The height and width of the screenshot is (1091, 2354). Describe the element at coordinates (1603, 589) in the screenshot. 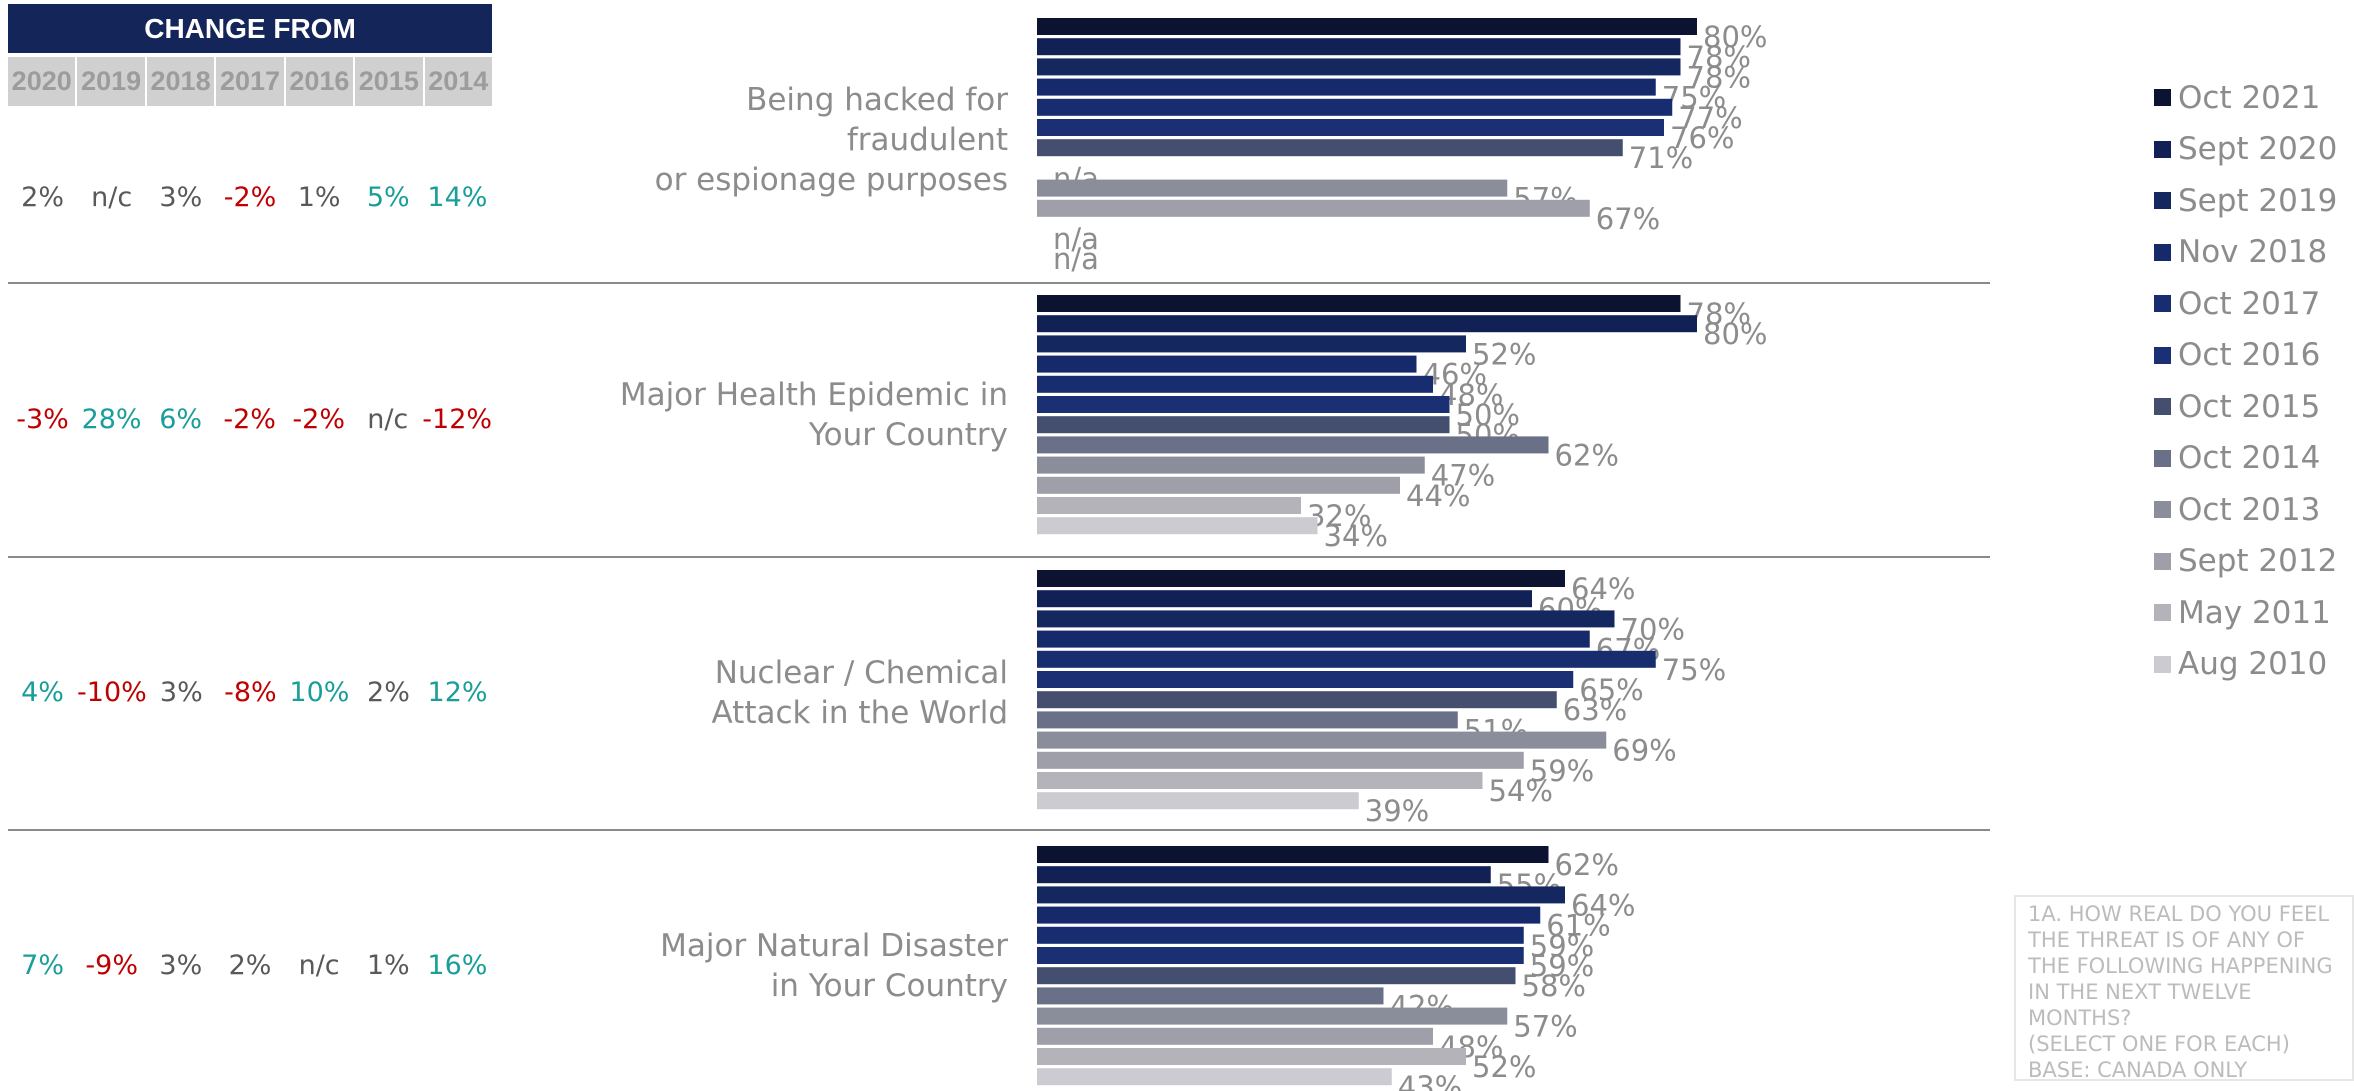

I see `bar-value-label: 64%` at that location.